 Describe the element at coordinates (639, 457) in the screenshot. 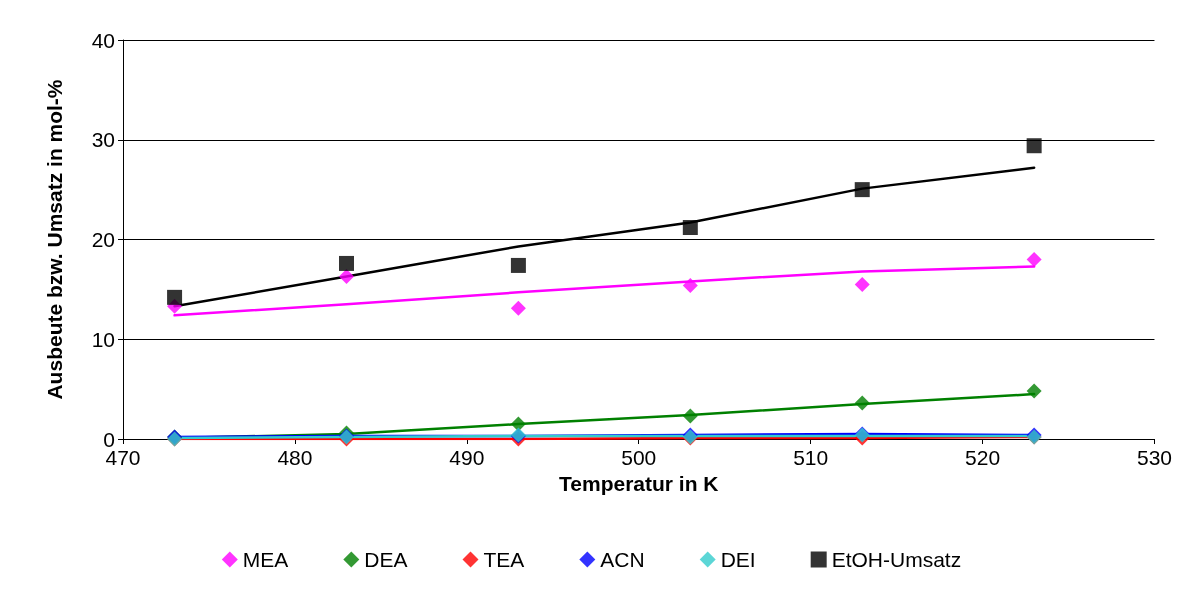

I see `x-tick-label: 500` at that location.